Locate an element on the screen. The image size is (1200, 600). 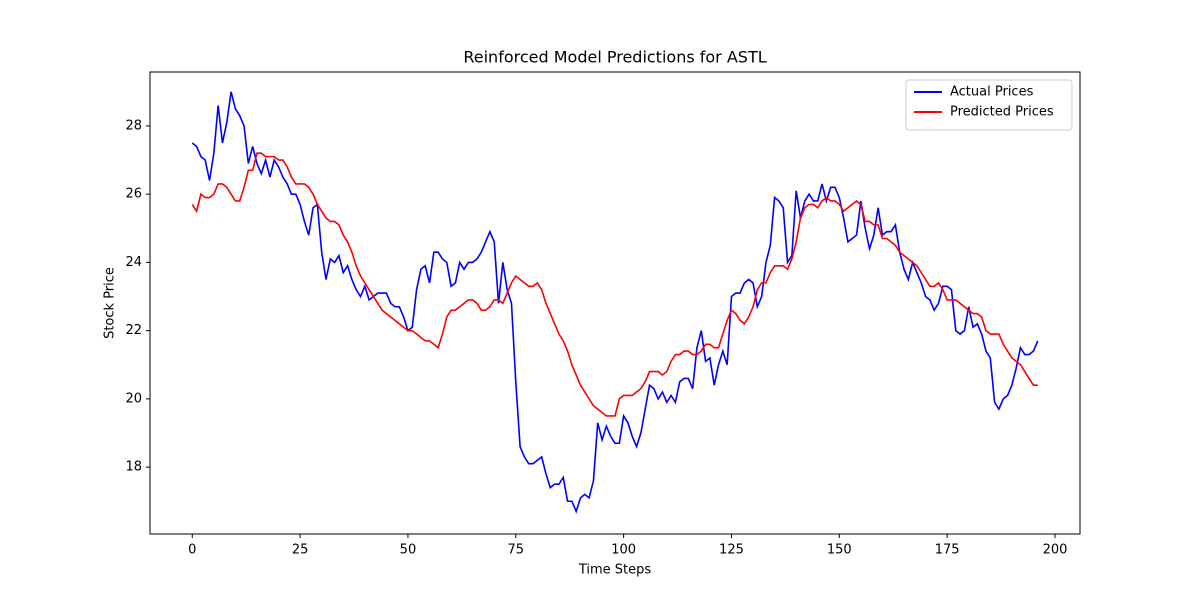
y-tick-label: 28 is located at coordinates (133, 125).